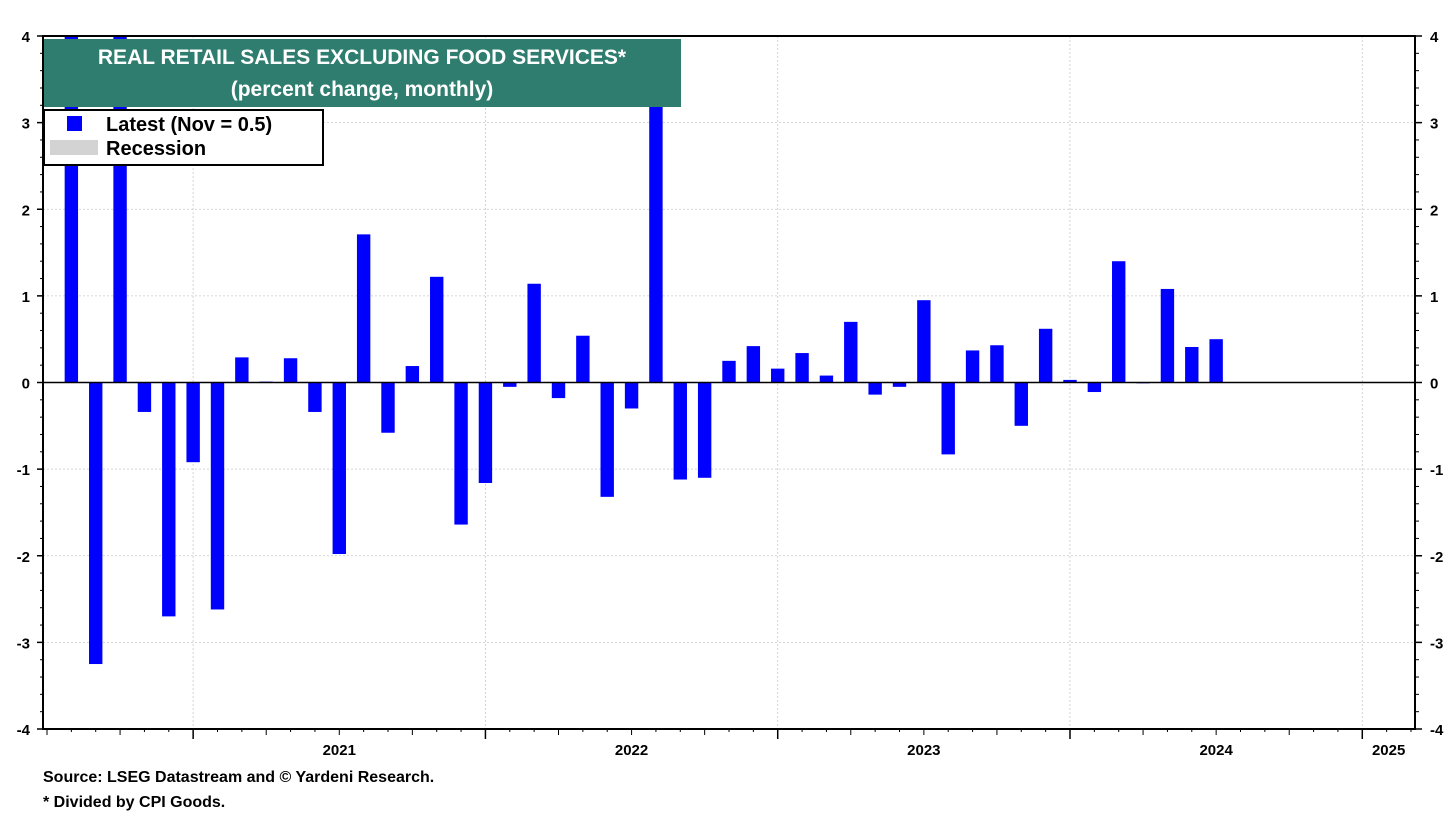  Describe the element at coordinates (26, 37) in the screenshot. I see `y-tick-label-left: 4` at that location.